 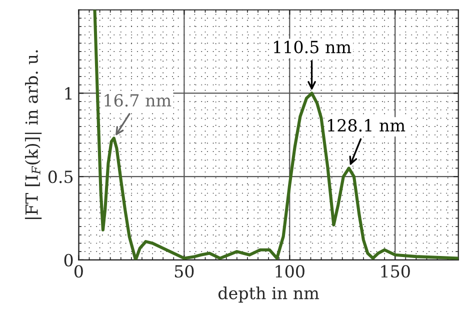 What do you see at coordinates (367, 125) in the screenshot?
I see `annotation: 128.1 nm` at bounding box center [367, 125].